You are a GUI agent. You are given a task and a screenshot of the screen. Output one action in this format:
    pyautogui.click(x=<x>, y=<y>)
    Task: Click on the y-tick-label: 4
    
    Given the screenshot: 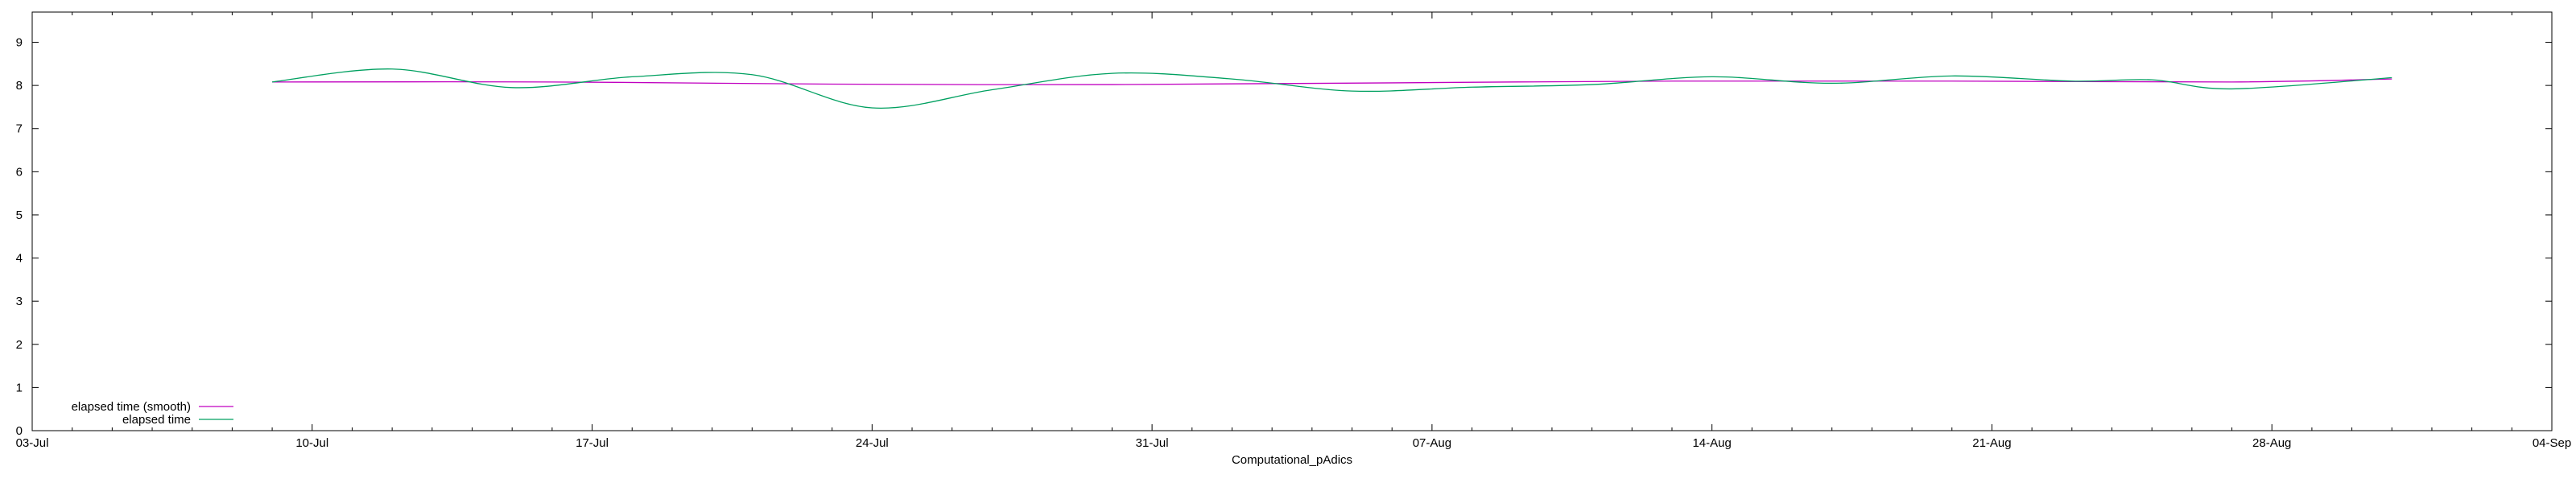 What is the action you would take?
    pyautogui.click(x=19, y=259)
    